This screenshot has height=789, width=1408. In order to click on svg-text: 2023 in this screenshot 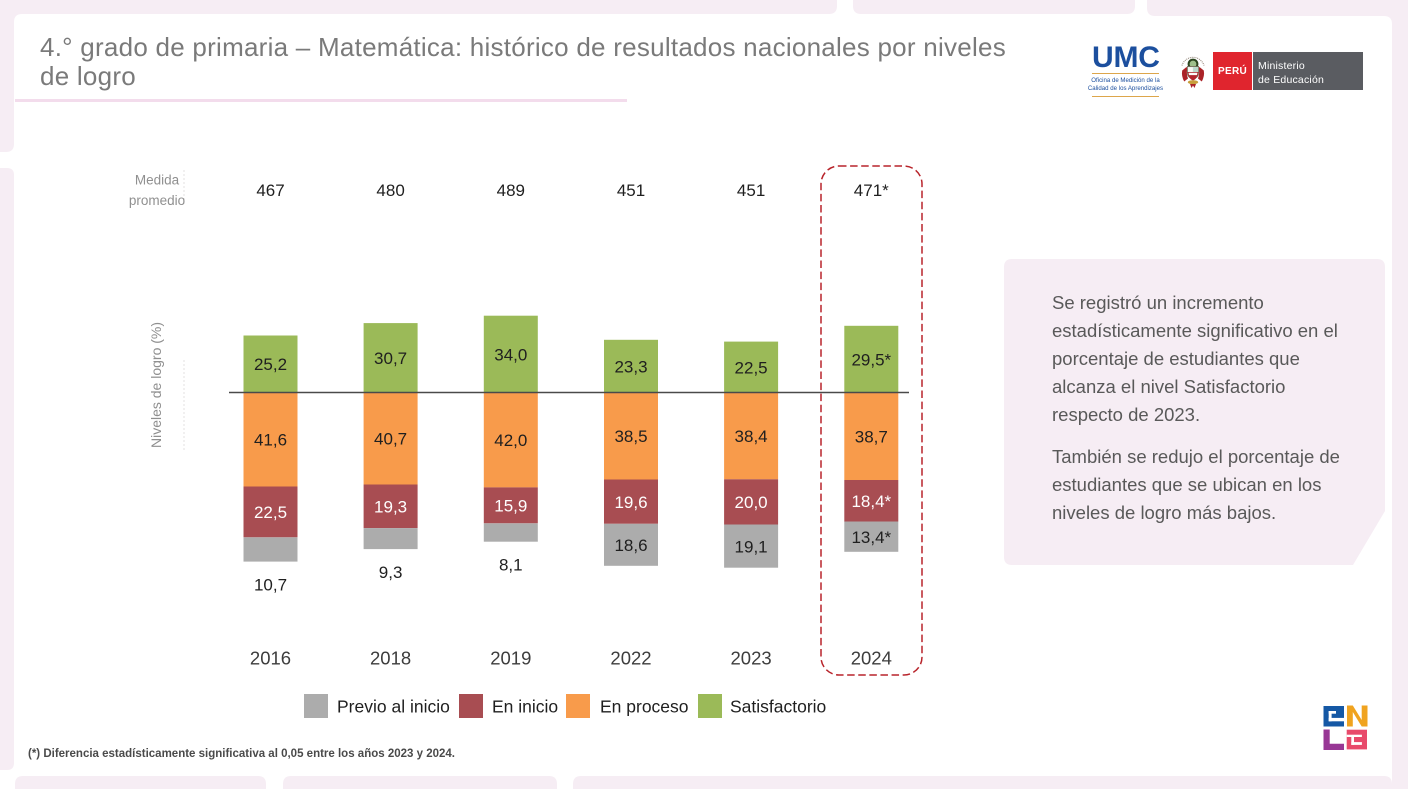, I will do `click(751, 658)`.